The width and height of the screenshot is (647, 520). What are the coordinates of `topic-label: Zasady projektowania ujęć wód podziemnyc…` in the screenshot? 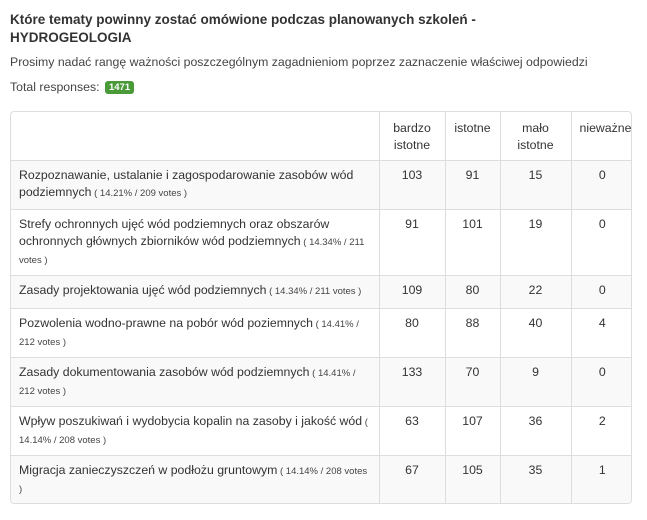 It's located at (143, 289).